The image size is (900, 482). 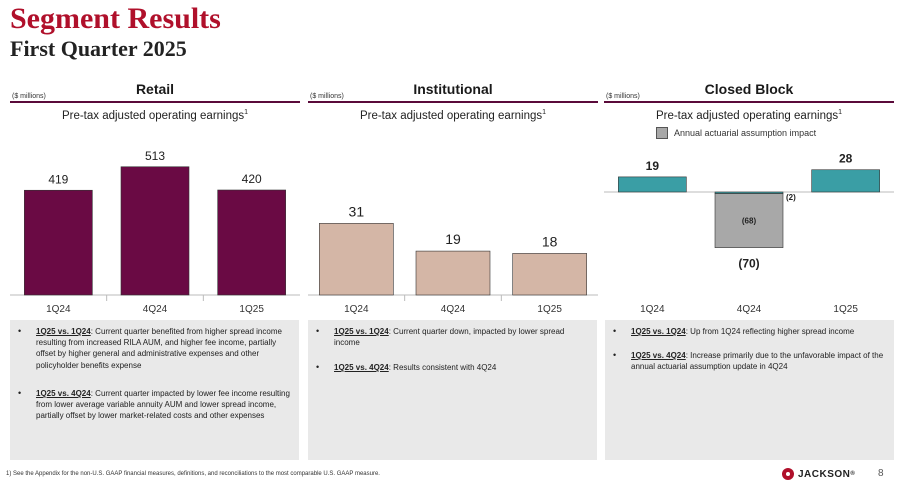 What do you see at coordinates (58, 242) in the screenshot?
I see `retail-bar-1q24` at bounding box center [58, 242].